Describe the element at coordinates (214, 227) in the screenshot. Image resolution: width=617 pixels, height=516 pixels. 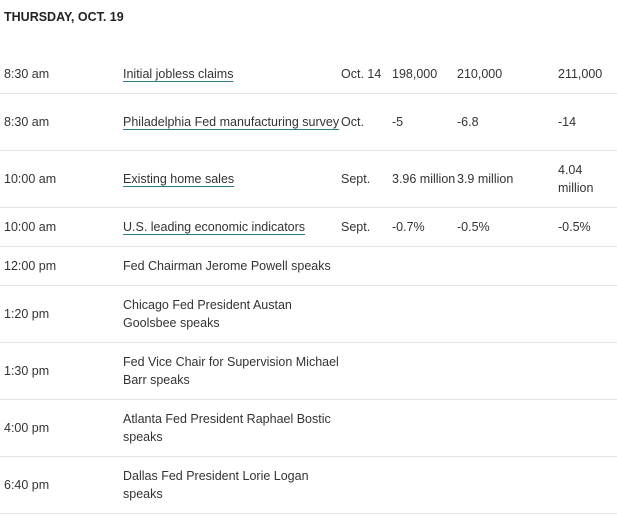
I see `event-link: U.S. leading economic indicators` at that location.